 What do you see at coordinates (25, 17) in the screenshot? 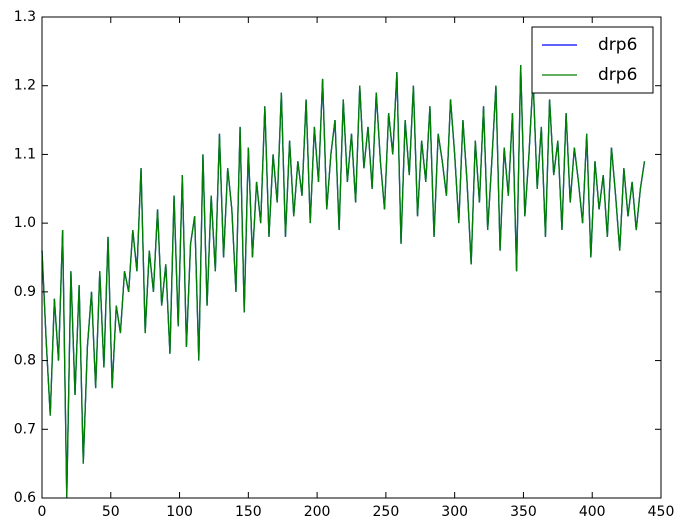
I see `y-tick-label: 1.3` at bounding box center [25, 17].